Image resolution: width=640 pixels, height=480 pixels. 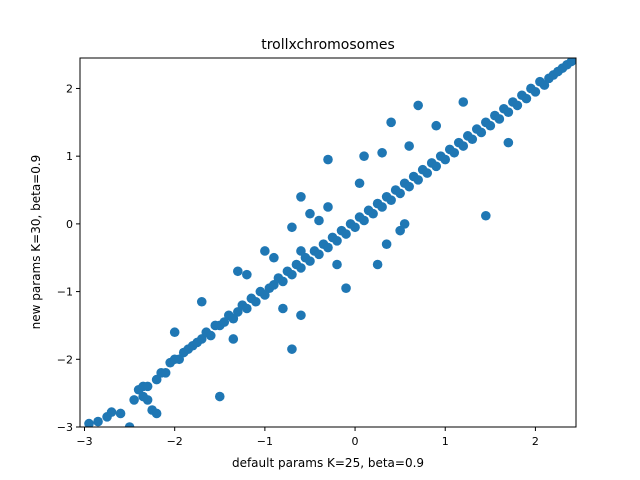 I want to click on y-tick-label: 0, so click(x=69, y=224).